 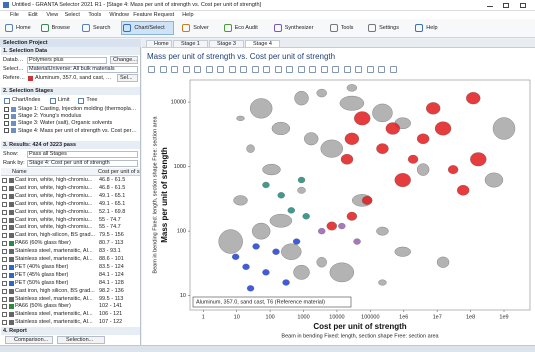 I want to click on toolbar-button: Help, so click(x=432, y=27).